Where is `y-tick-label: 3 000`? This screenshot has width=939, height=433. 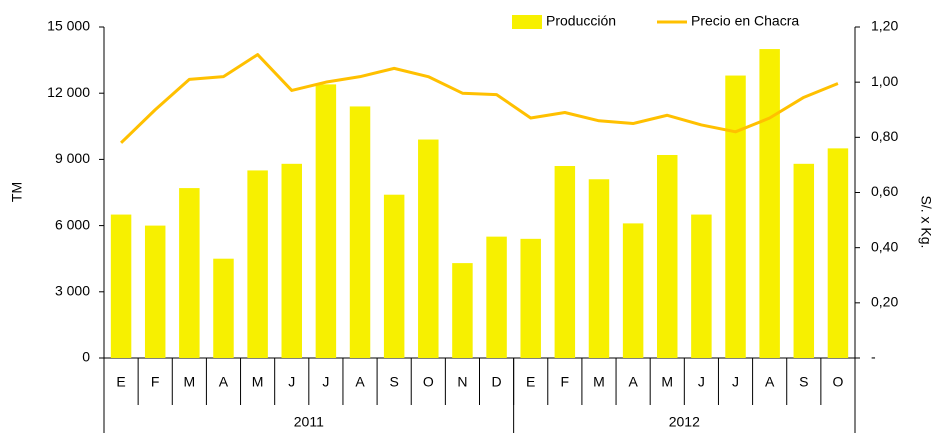
y-tick-label: 3 000 is located at coordinates (72, 291).